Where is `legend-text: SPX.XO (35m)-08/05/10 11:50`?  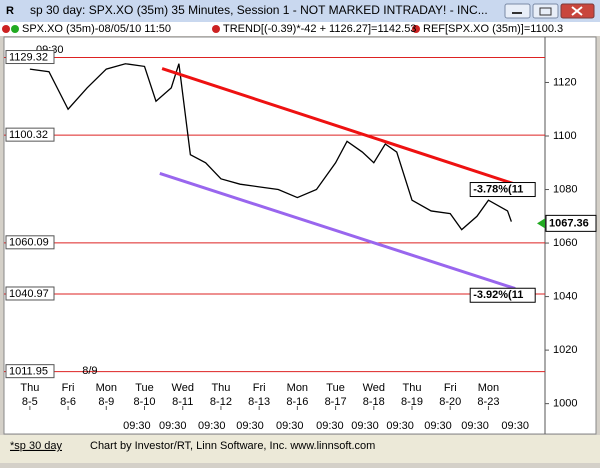
legend-text: SPX.XO (35m)-08/05/10 11:50 is located at coordinates (96, 29).